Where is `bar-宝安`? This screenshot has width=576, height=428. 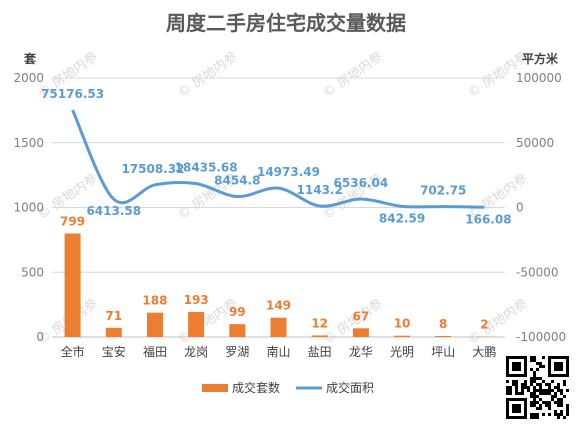 bar-宝安 is located at coordinates (113, 332).